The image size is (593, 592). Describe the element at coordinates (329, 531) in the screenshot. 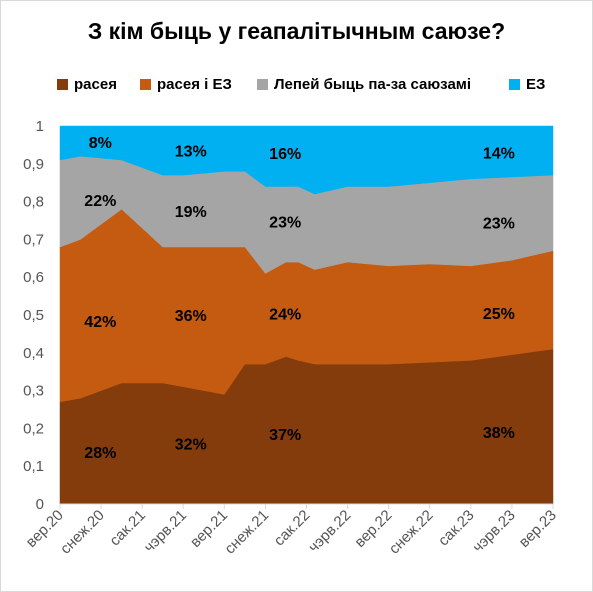

I see `x-tick-label: чэрв.22` at that location.